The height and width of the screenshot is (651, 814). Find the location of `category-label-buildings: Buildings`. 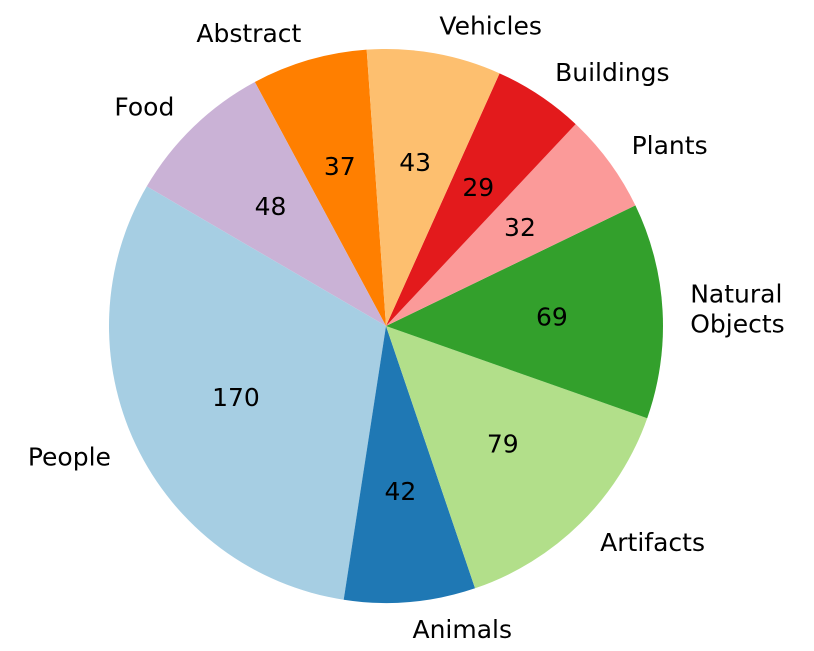

category-label-buildings: Buildings is located at coordinates (612, 72).